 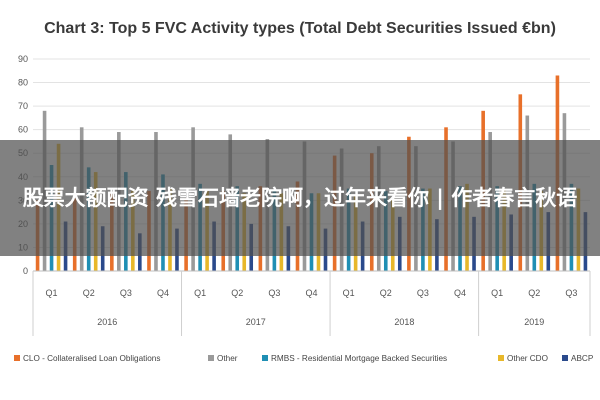 What do you see at coordinates (25, 271) in the screenshot?
I see `y-tick-label: 0` at bounding box center [25, 271].